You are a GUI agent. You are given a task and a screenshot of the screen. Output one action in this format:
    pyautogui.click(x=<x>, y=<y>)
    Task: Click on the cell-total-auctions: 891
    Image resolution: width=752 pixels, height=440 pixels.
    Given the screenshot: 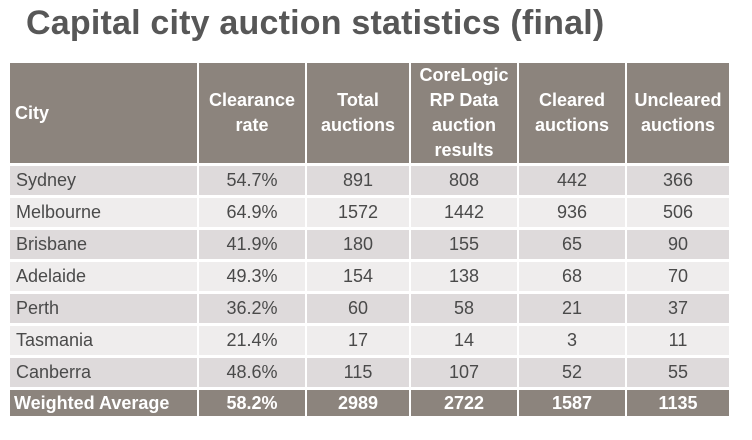 What is the action you would take?
    pyautogui.click(x=358, y=180)
    